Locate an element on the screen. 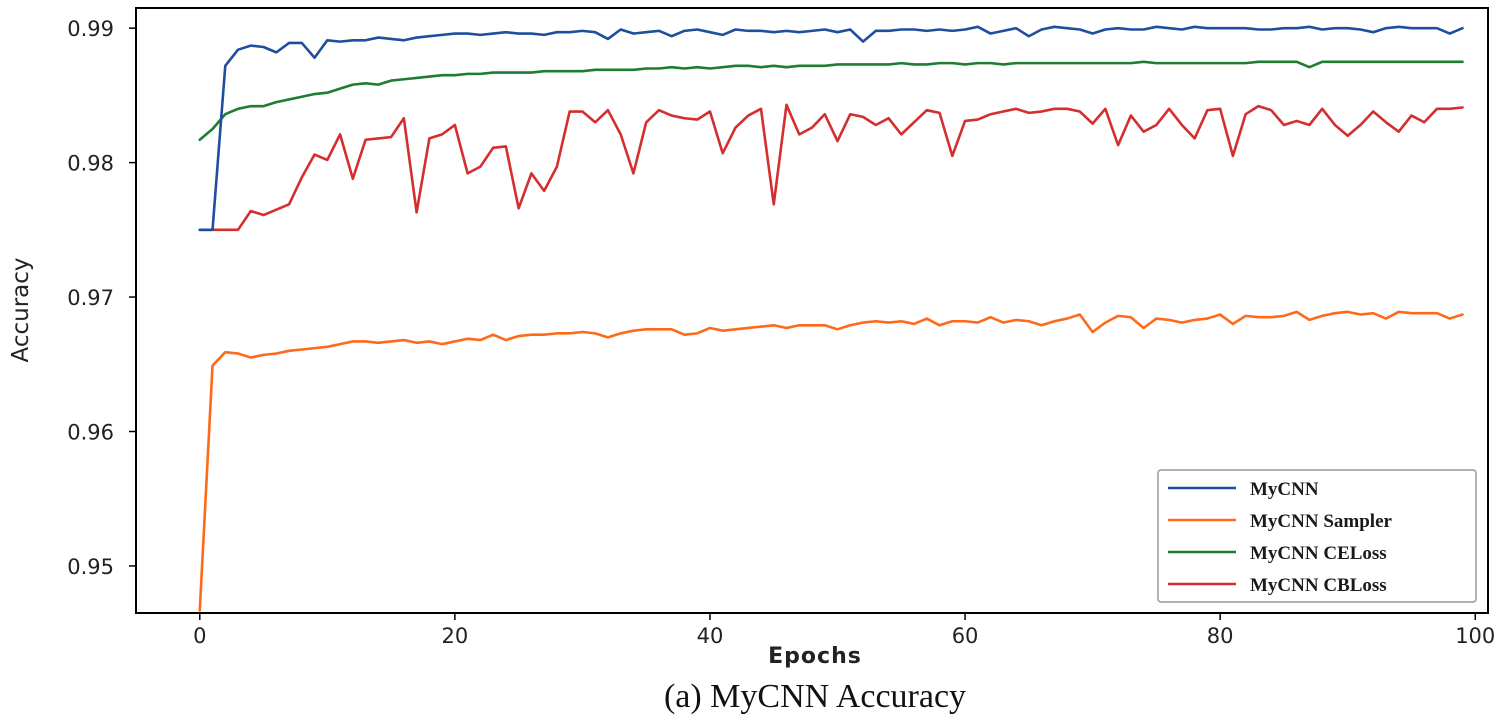 The image size is (1500, 725). x-tick-label: 60 is located at coordinates (965, 636).